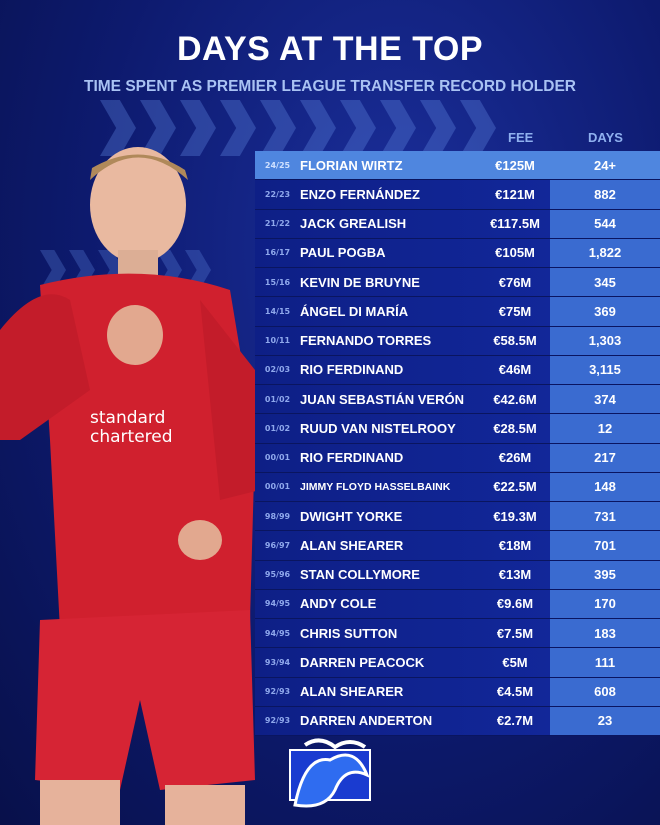 The height and width of the screenshot is (825, 660). Describe the element at coordinates (515, 370) in the screenshot. I see `fee-cell: €46M` at that location.